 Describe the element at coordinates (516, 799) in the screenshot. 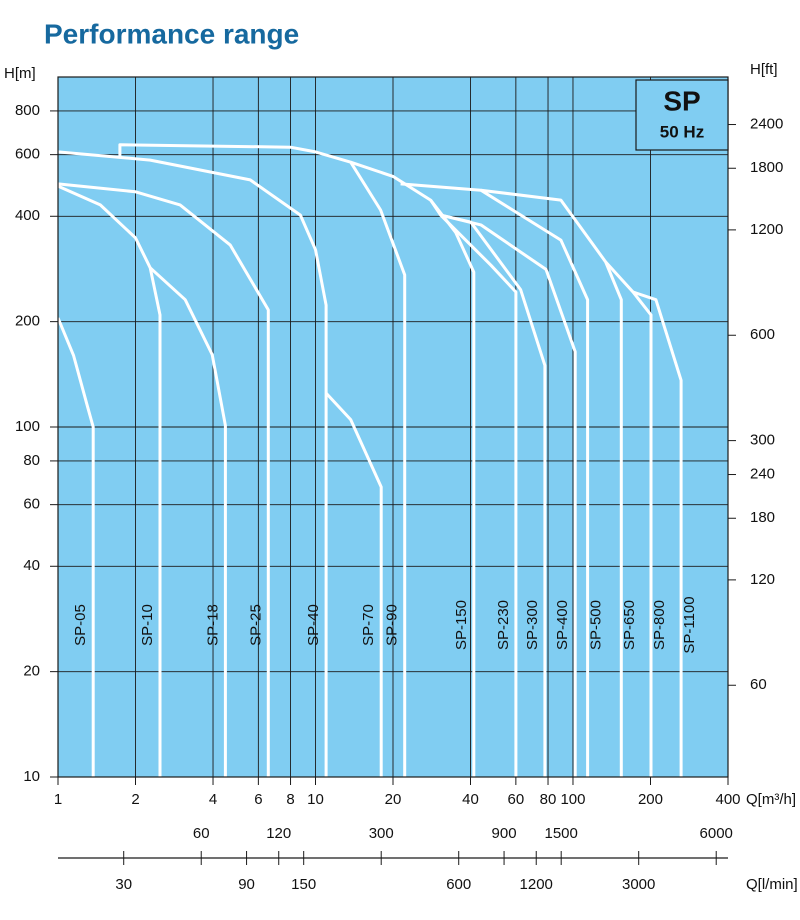

I see `x-tick-label: 60` at that location.